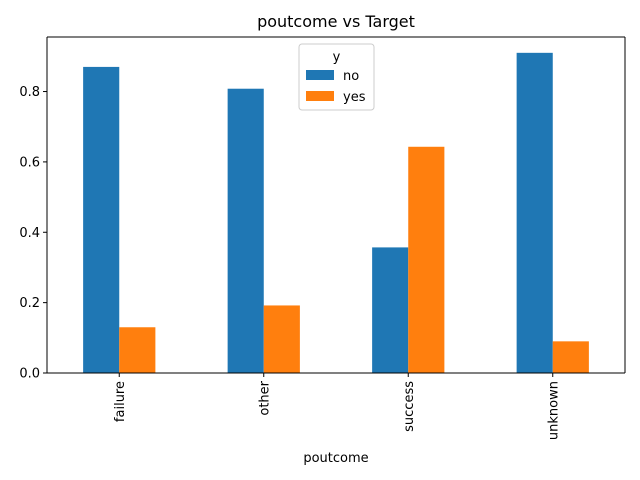  Describe the element at coordinates (426, 259) in the screenshot. I see `bar-yes-success` at that location.